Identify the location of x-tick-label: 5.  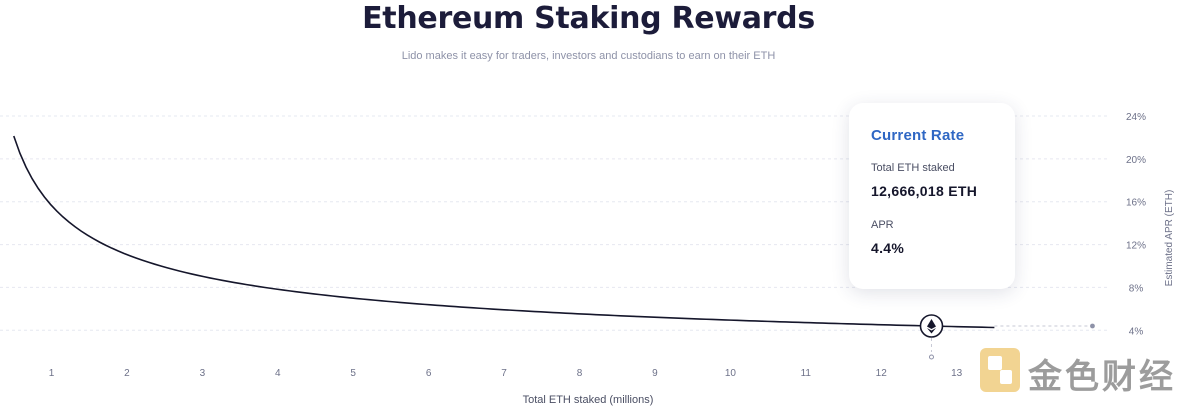
(353, 373).